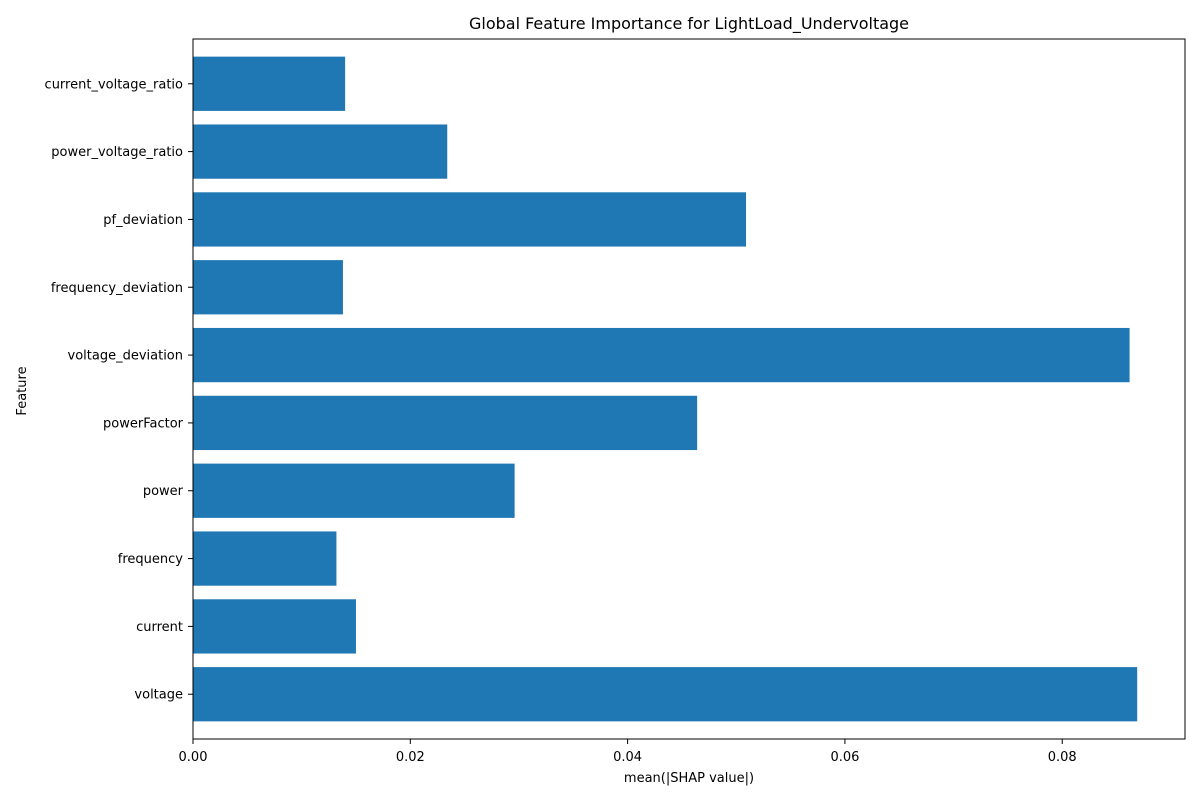 The height and width of the screenshot is (804, 1200). What do you see at coordinates (274, 626) in the screenshot?
I see `bar-current` at bounding box center [274, 626].